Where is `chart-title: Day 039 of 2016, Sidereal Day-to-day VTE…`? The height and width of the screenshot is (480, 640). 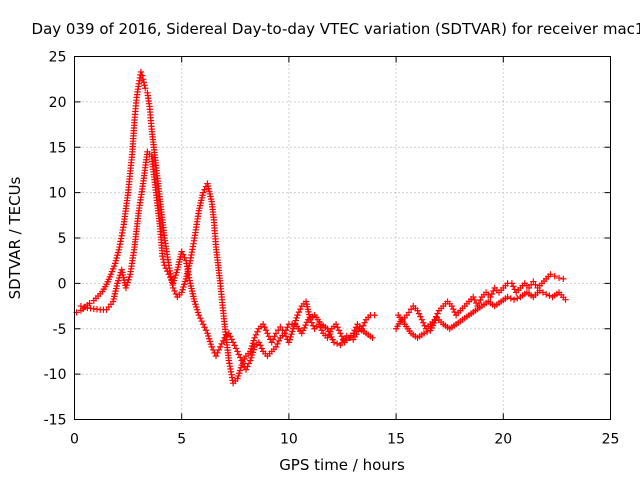 chart-title: Day 039 of 2016, Sidereal Day-to-day VTE… is located at coordinates (336, 29).